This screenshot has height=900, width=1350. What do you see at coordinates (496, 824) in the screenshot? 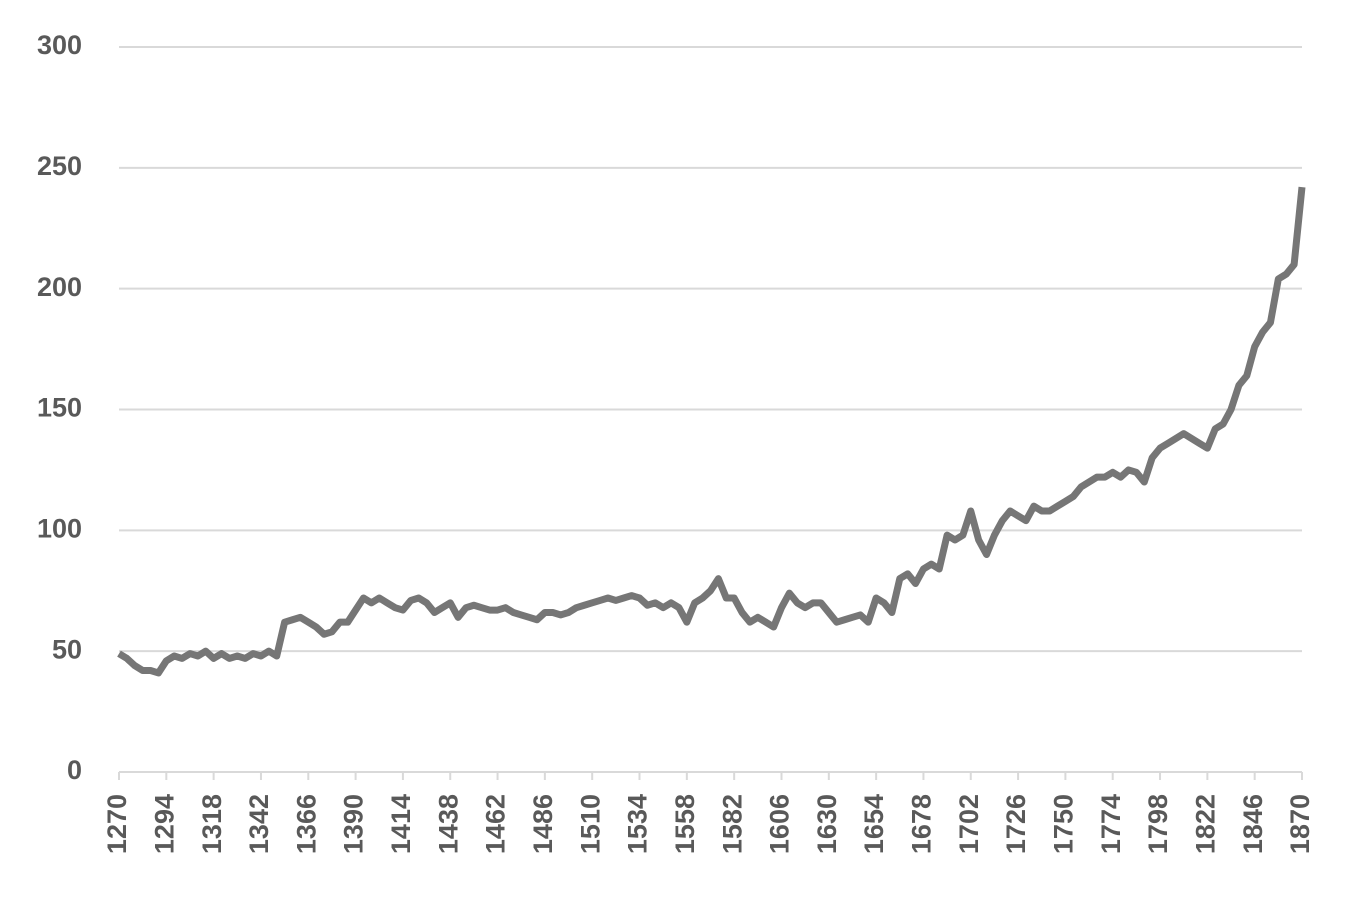
I see `x-tick-label: 1462` at bounding box center [496, 824].